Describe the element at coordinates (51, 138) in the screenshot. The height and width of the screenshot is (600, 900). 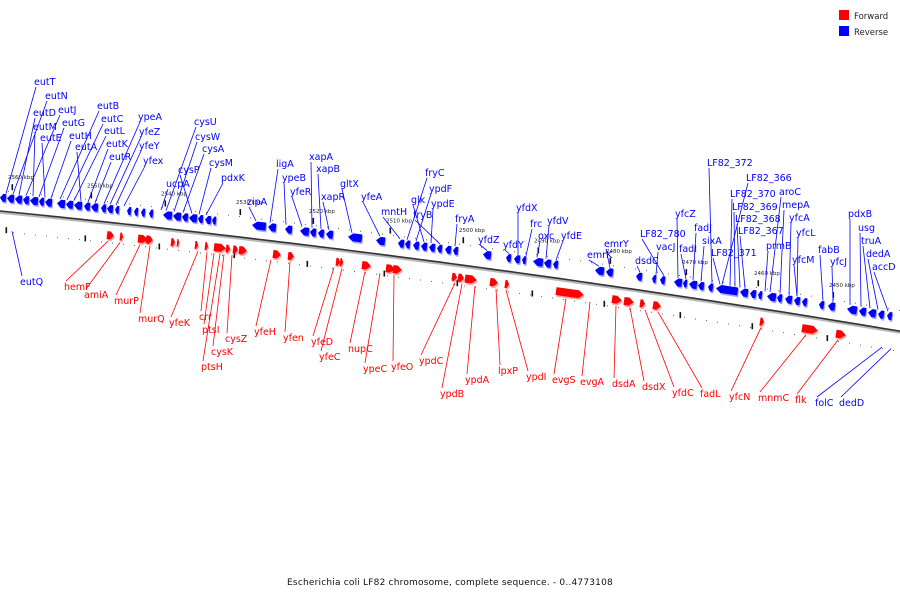
I see `gene-label-eute: eutE` at that location.